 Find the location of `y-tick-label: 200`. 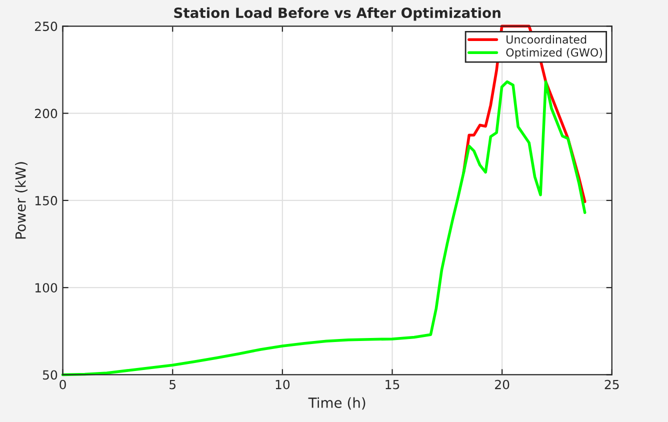

y-tick-label: 200 is located at coordinates (46, 113).